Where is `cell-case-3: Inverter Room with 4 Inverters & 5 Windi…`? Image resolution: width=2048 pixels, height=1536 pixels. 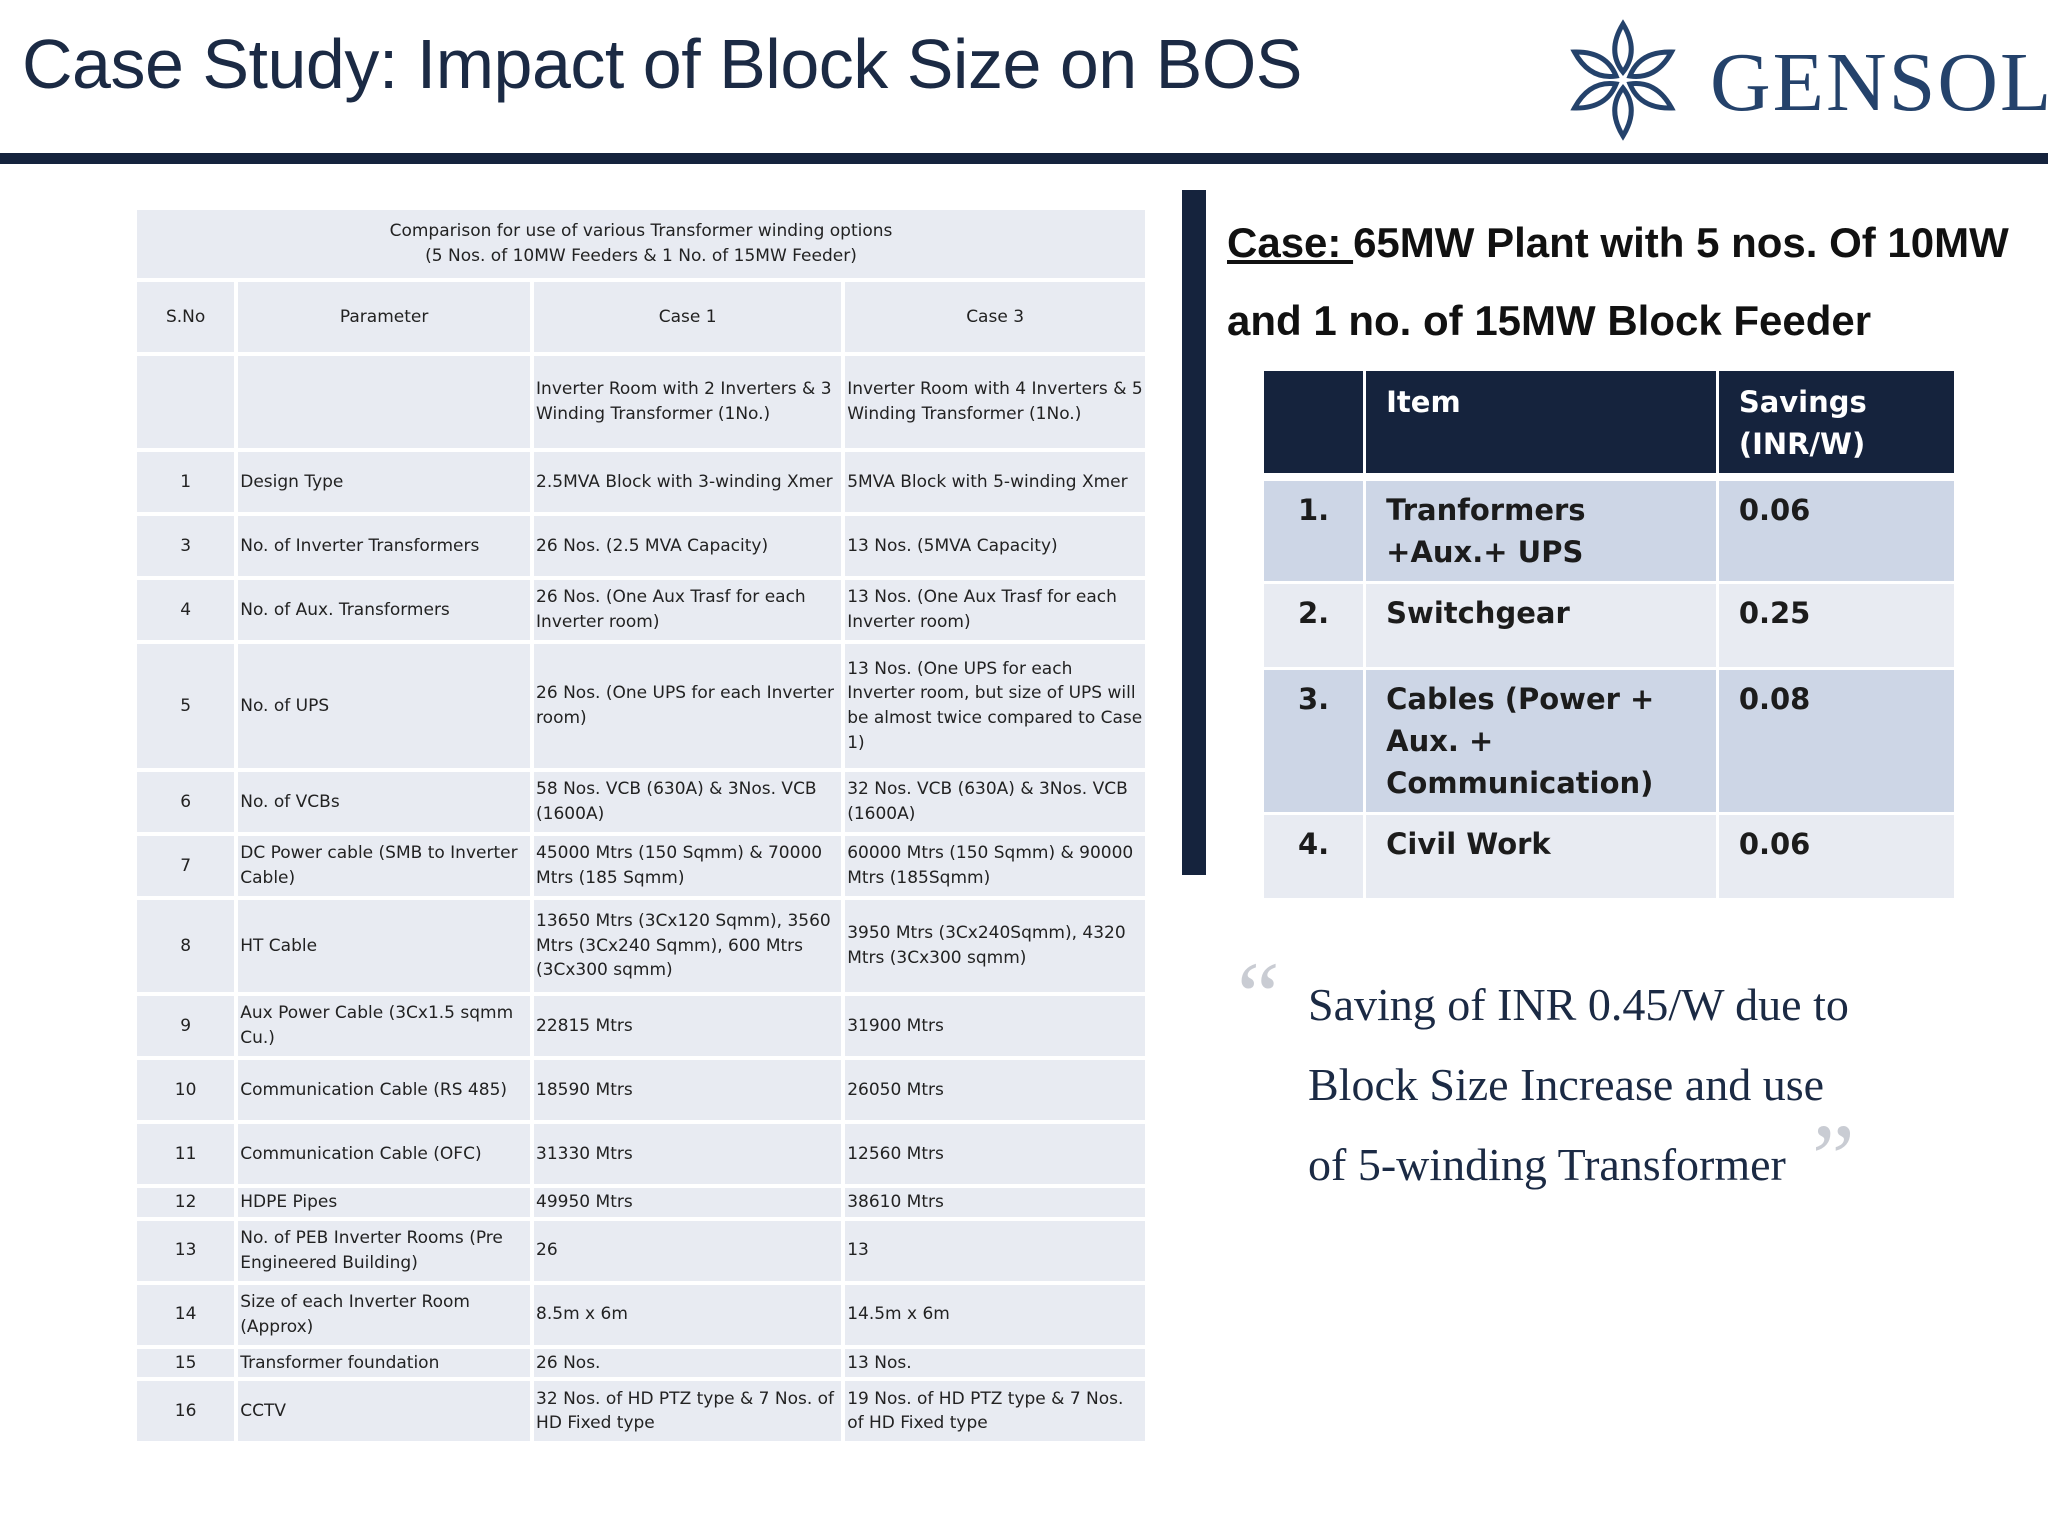 cell-case-3: Inverter Room with 4 Inverters & 5 Windi… is located at coordinates (993, 402).